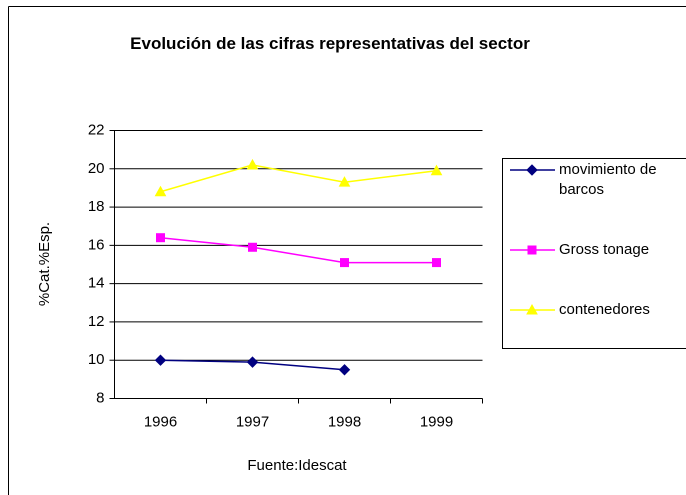  I want to click on legend-label: Gross tonage, so click(604, 249).